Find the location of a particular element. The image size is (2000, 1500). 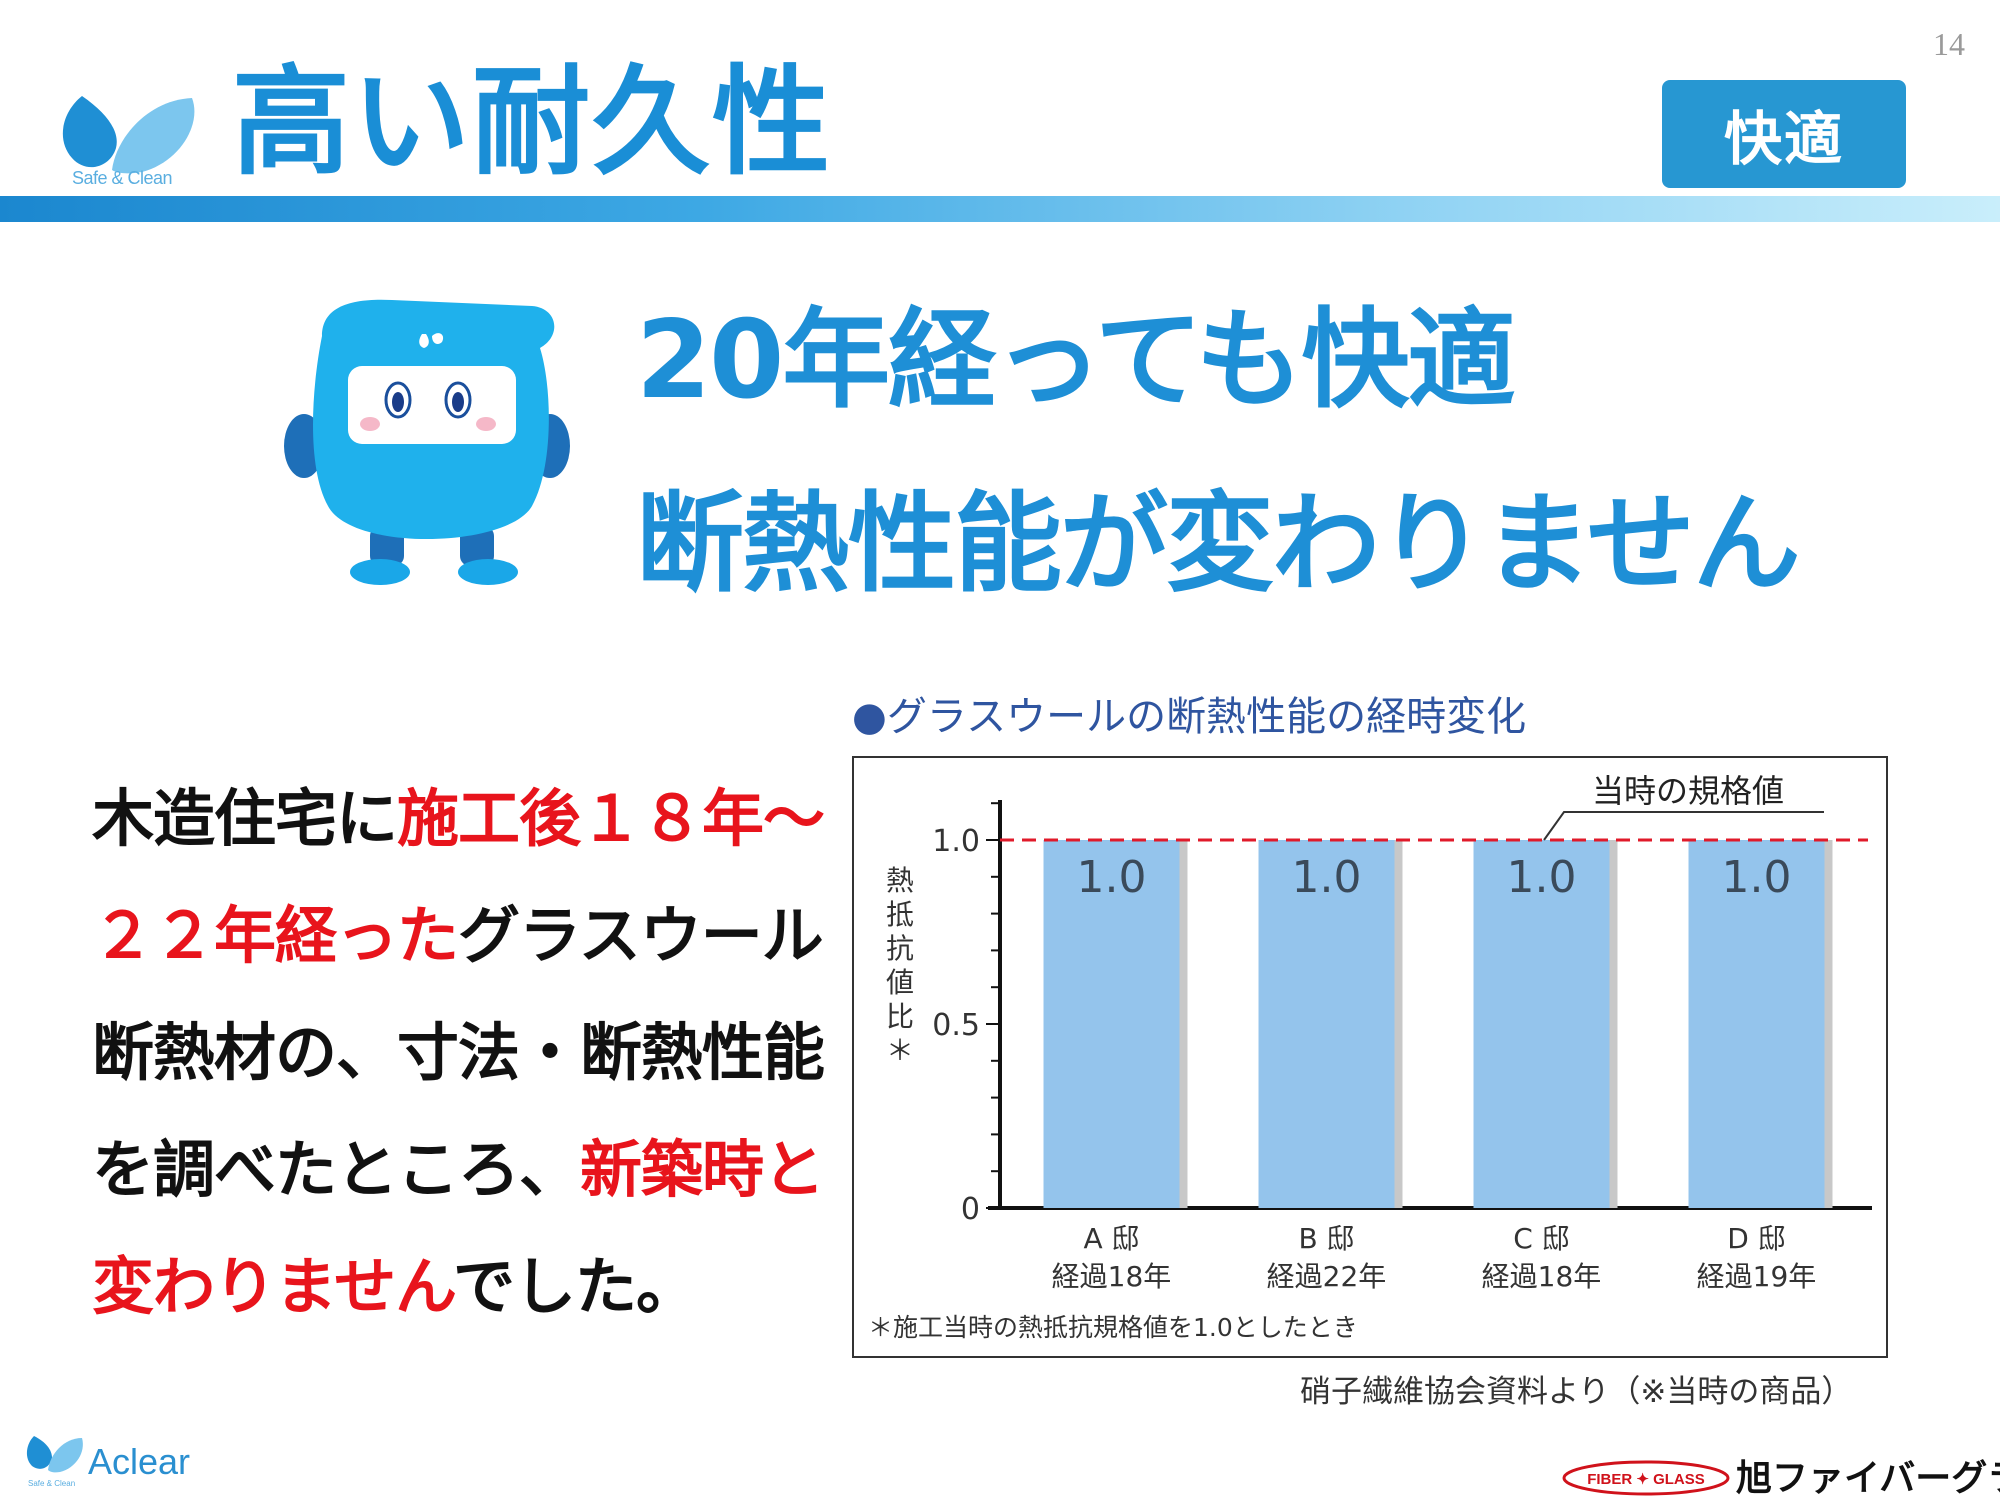

header-gradient-band is located at coordinates (1000, 209).